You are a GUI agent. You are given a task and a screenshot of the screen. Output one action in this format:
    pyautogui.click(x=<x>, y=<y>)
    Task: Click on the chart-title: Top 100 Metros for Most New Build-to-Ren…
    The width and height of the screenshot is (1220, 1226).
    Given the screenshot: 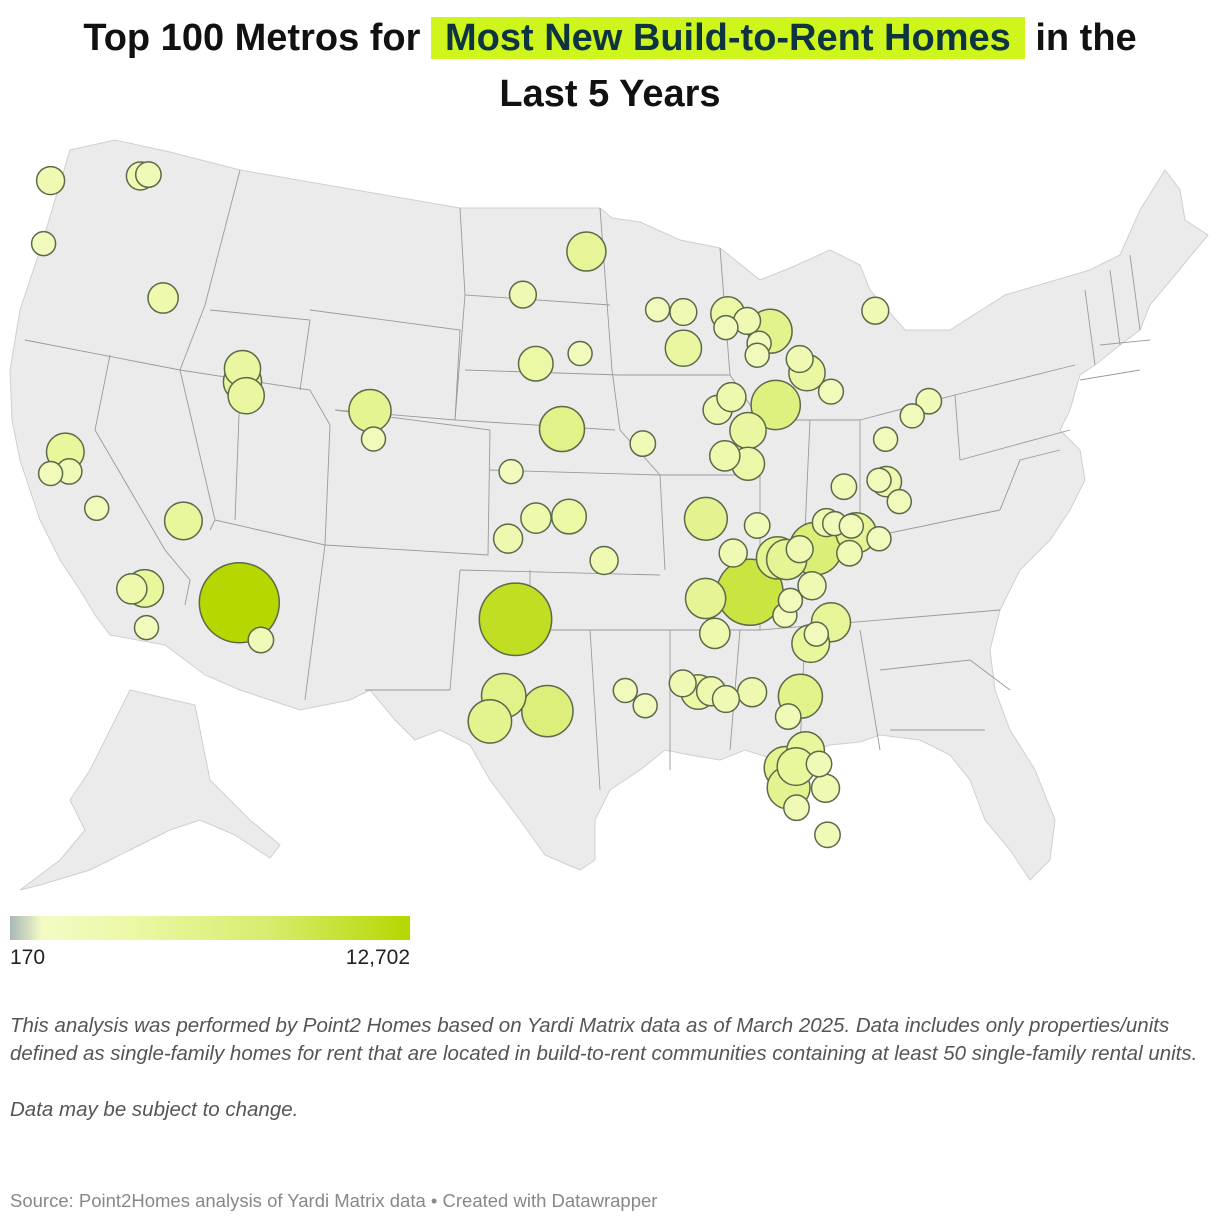 What is the action you would take?
    pyautogui.click(x=610, y=66)
    